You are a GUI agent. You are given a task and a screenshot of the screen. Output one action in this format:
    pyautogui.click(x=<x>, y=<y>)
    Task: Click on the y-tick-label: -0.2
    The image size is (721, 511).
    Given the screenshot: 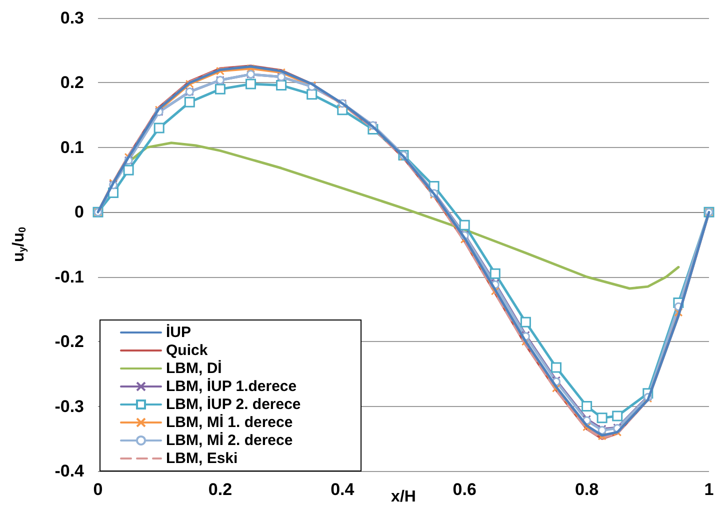 What is the action you would take?
    pyautogui.click(x=69, y=342)
    